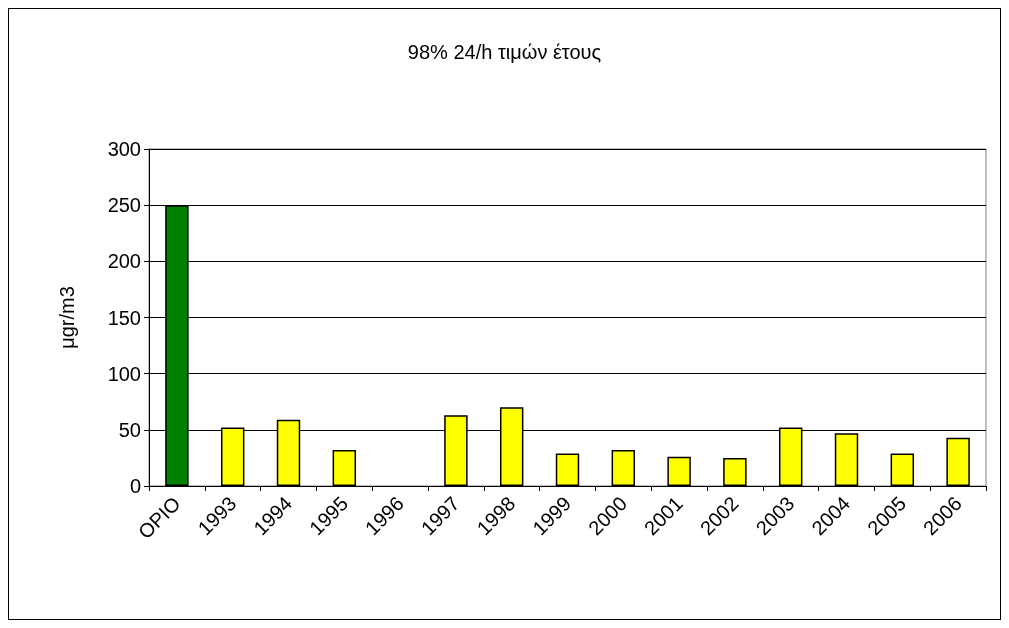 Image resolution: width=1009 pixels, height=628 pixels. I want to click on y-tick-label: 100, so click(124, 373).